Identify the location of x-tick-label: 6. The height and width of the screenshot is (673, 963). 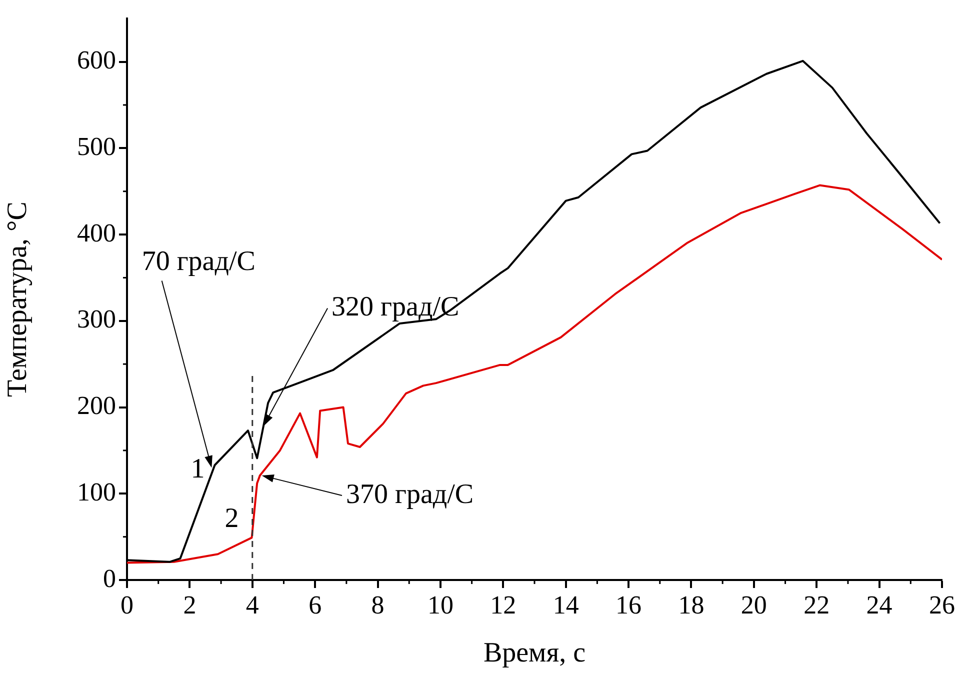
(315, 605).